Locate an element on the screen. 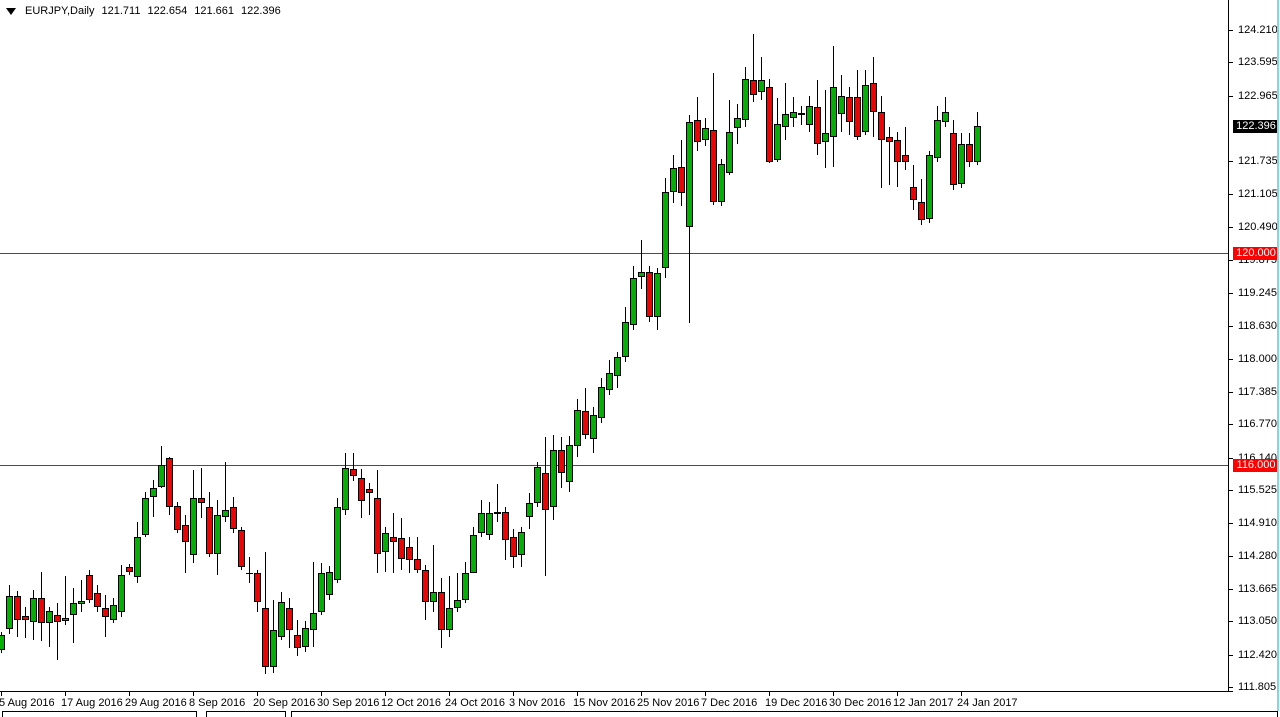  date-axis-label: 12 Jan 2017 is located at coordinates (923, 703).